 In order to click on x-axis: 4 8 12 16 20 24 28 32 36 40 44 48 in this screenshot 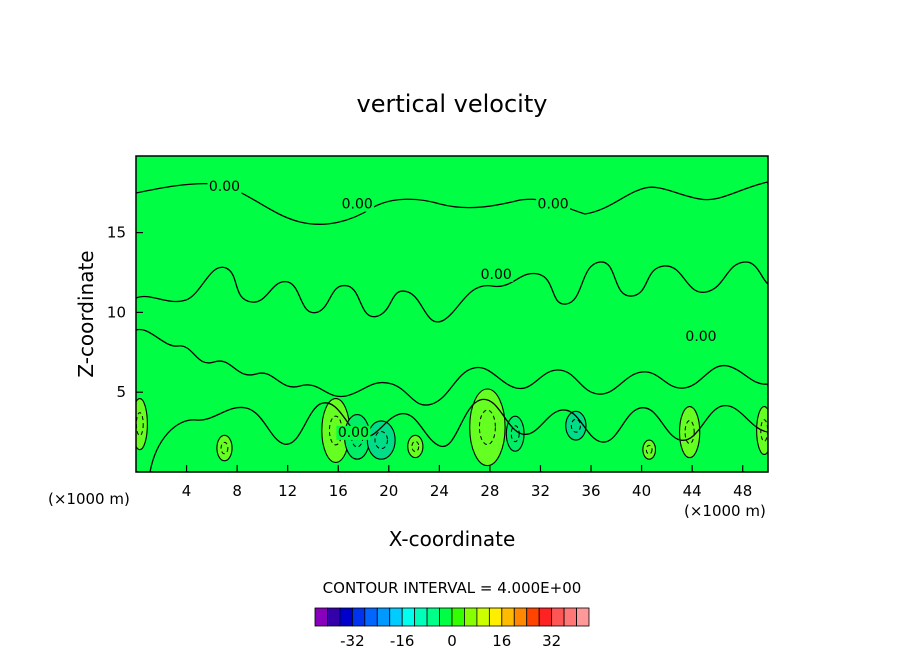, I will do `click(467, 482)`.